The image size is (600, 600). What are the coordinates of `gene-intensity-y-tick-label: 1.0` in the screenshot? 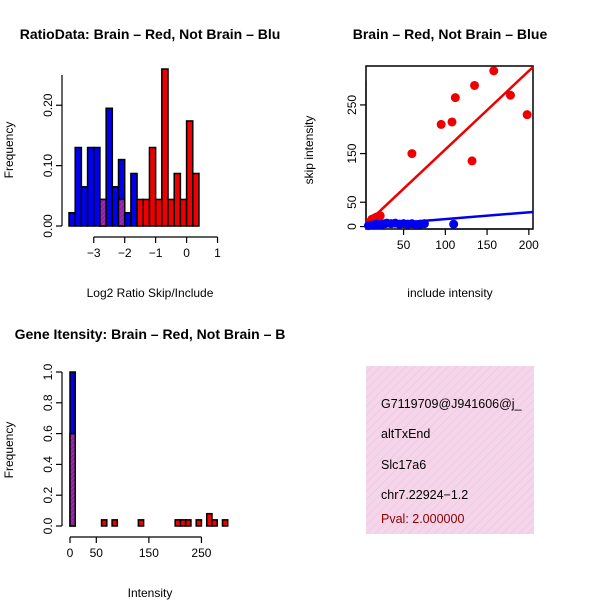 It's located at (48, 371).